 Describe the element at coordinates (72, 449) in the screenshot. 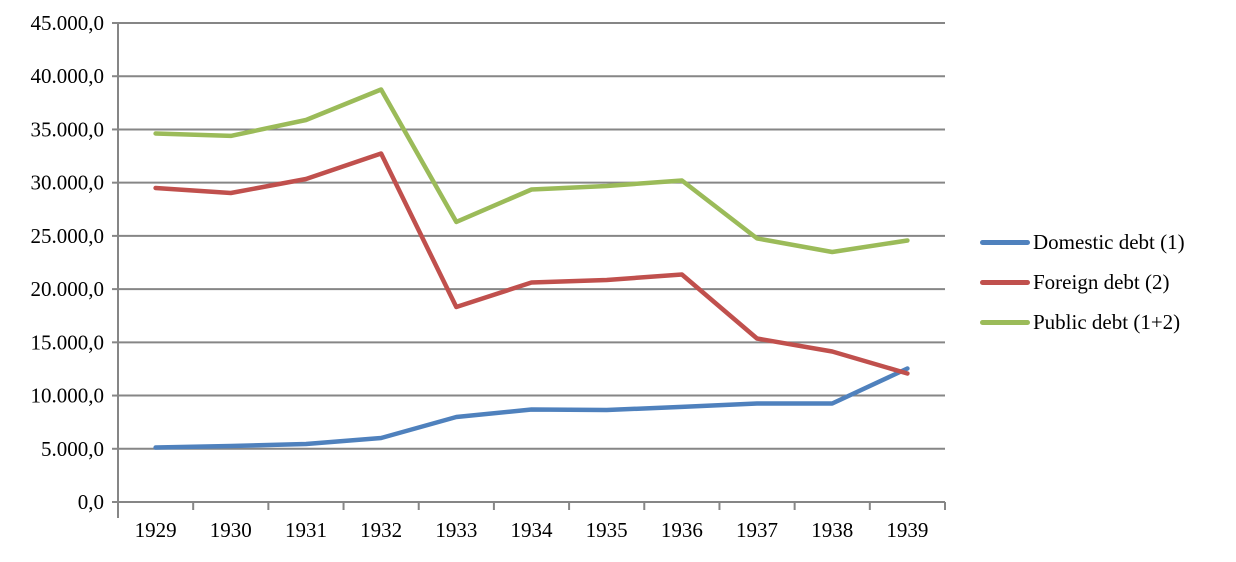

I see `y-tick-label: 5.000,0` at that location.